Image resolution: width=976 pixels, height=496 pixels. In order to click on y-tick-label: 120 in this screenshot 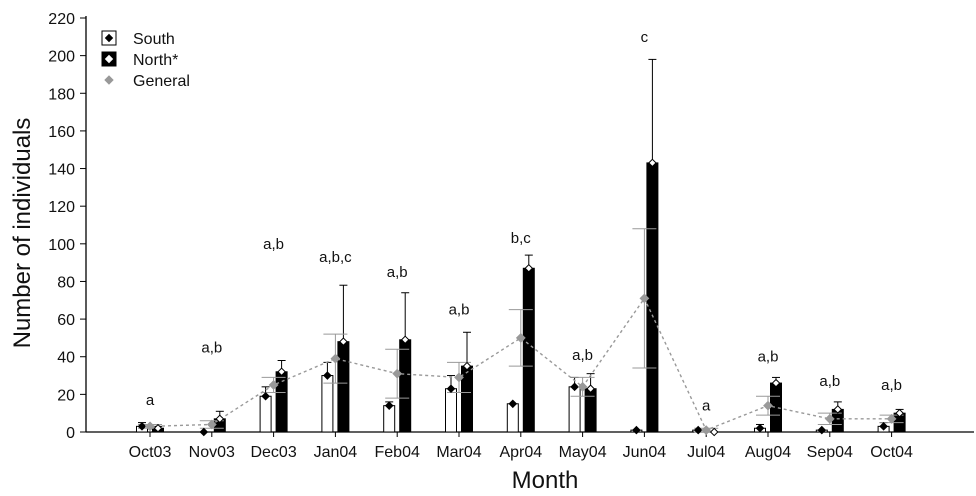, I will do `click(61, 207)`.